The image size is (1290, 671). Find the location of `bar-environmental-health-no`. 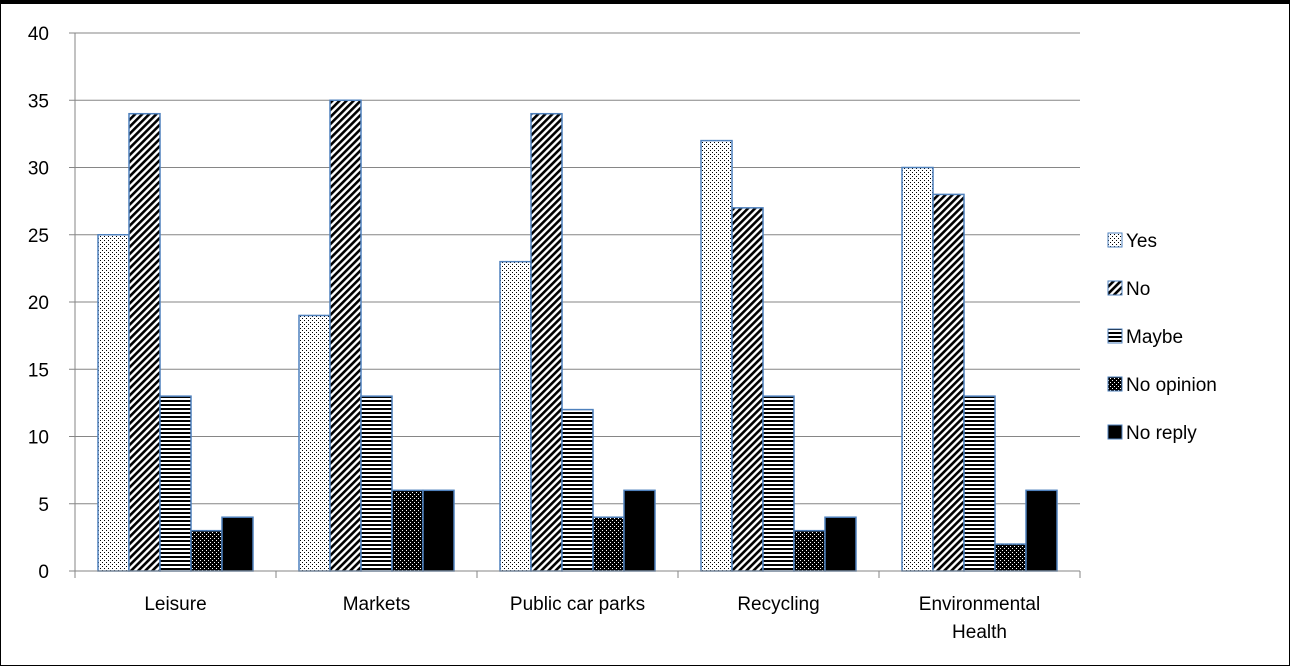

bar-environmental-health-no is located at coordinates (948, 382).